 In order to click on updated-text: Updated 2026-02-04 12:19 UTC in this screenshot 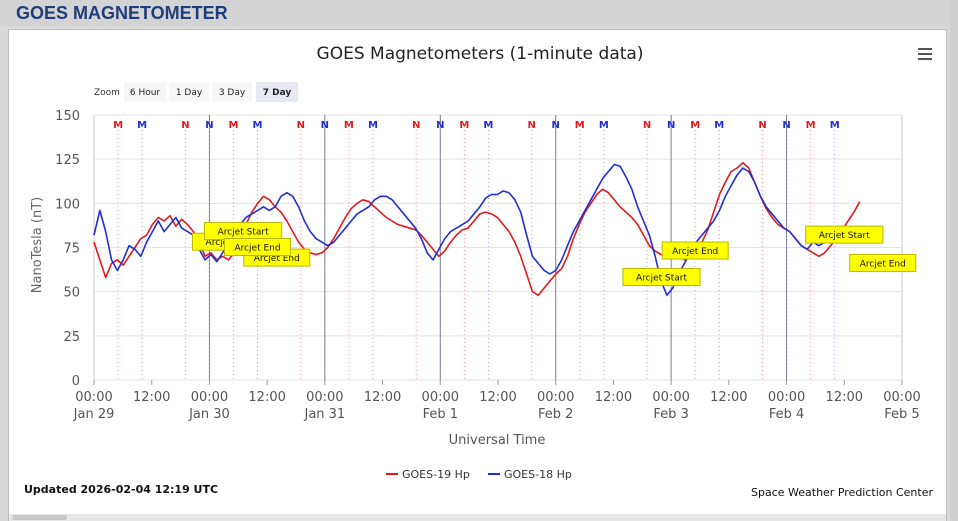, I will do `click(121, 489)`.